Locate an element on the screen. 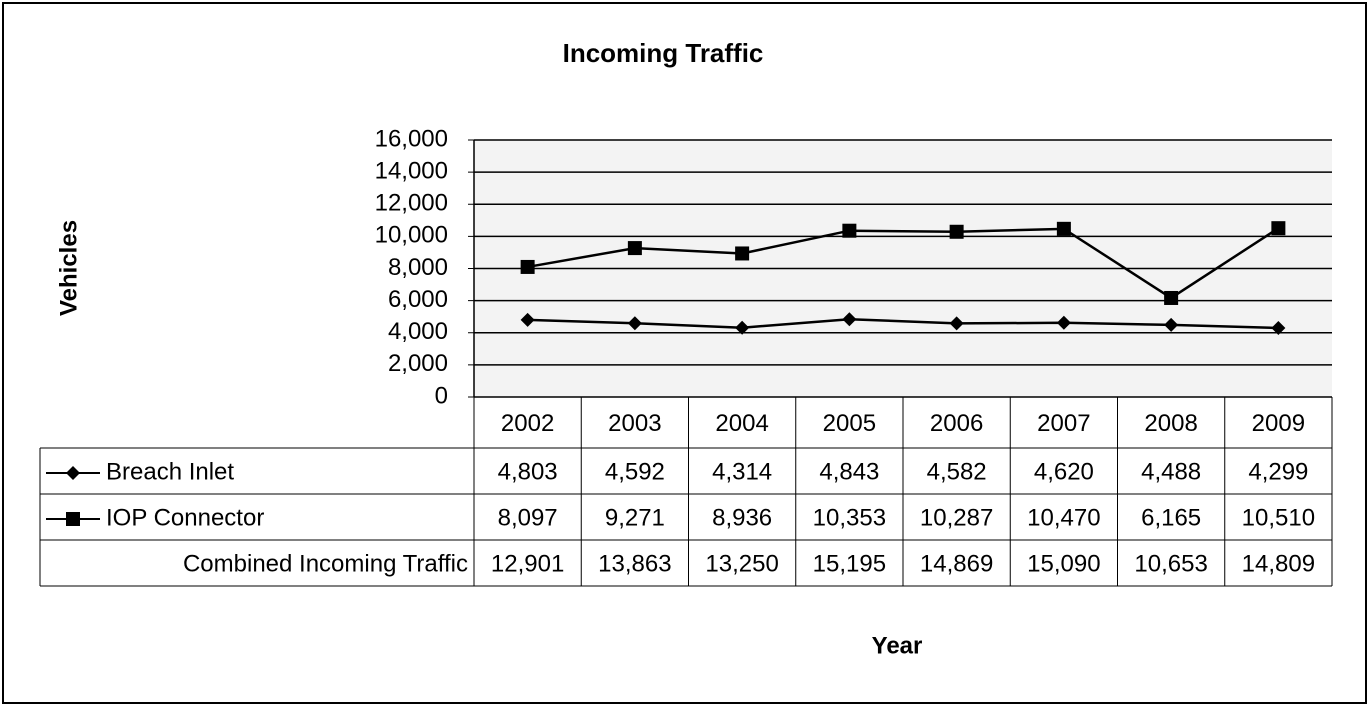 The width and height of the screenshot is (1370, 707). table-value: 15,090 is located at coordinates (1063, 563).